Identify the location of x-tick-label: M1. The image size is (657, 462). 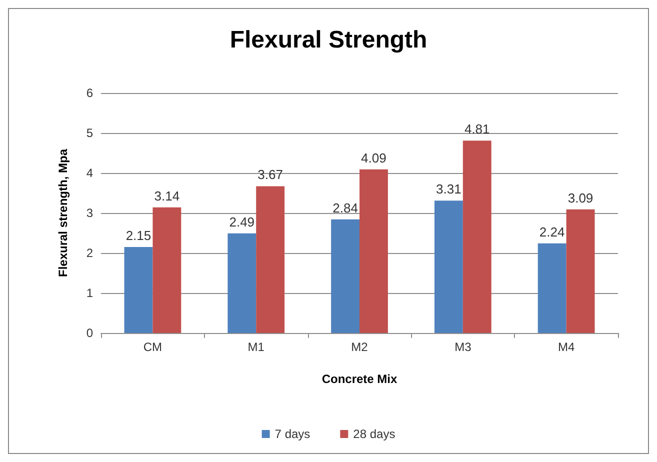
(256, 347).